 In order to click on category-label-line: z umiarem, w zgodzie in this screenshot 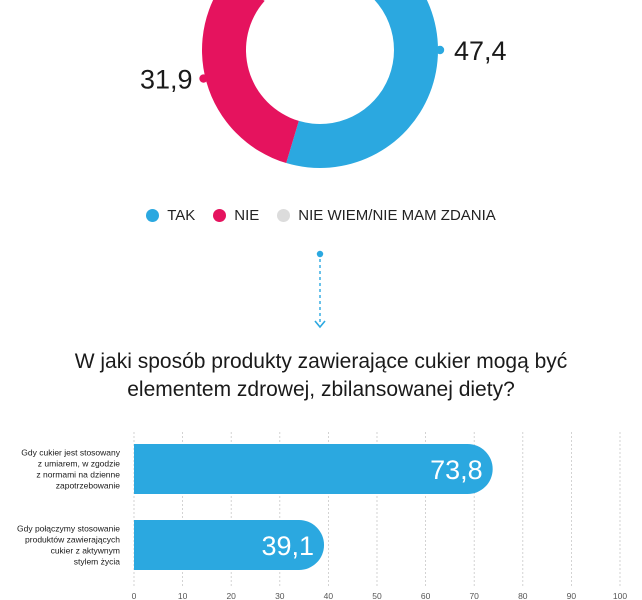, I will do `click(79, 464)`.